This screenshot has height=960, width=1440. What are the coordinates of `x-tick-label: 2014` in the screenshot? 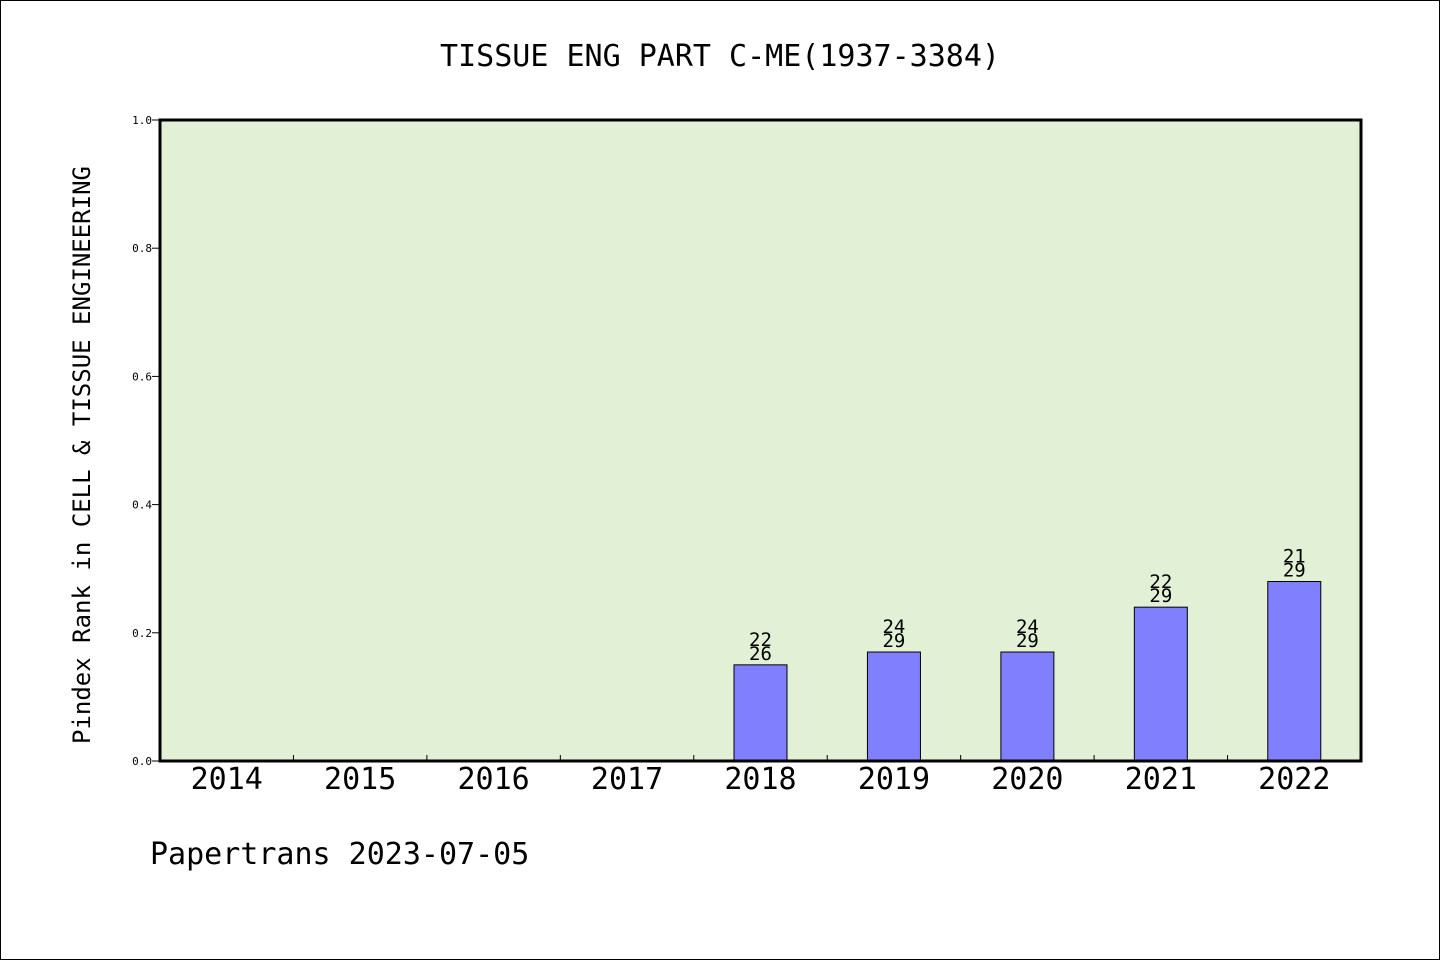 It's located at (227, 779).